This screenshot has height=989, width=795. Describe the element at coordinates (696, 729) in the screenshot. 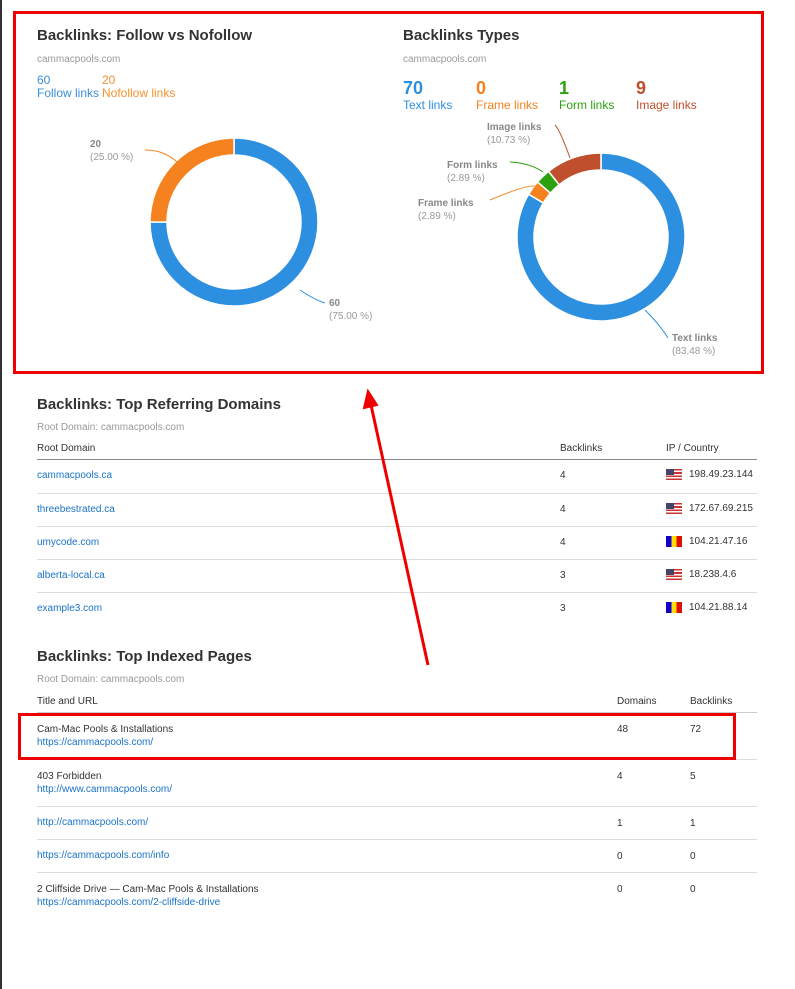

I see `backlinks-count: 72` at that location.